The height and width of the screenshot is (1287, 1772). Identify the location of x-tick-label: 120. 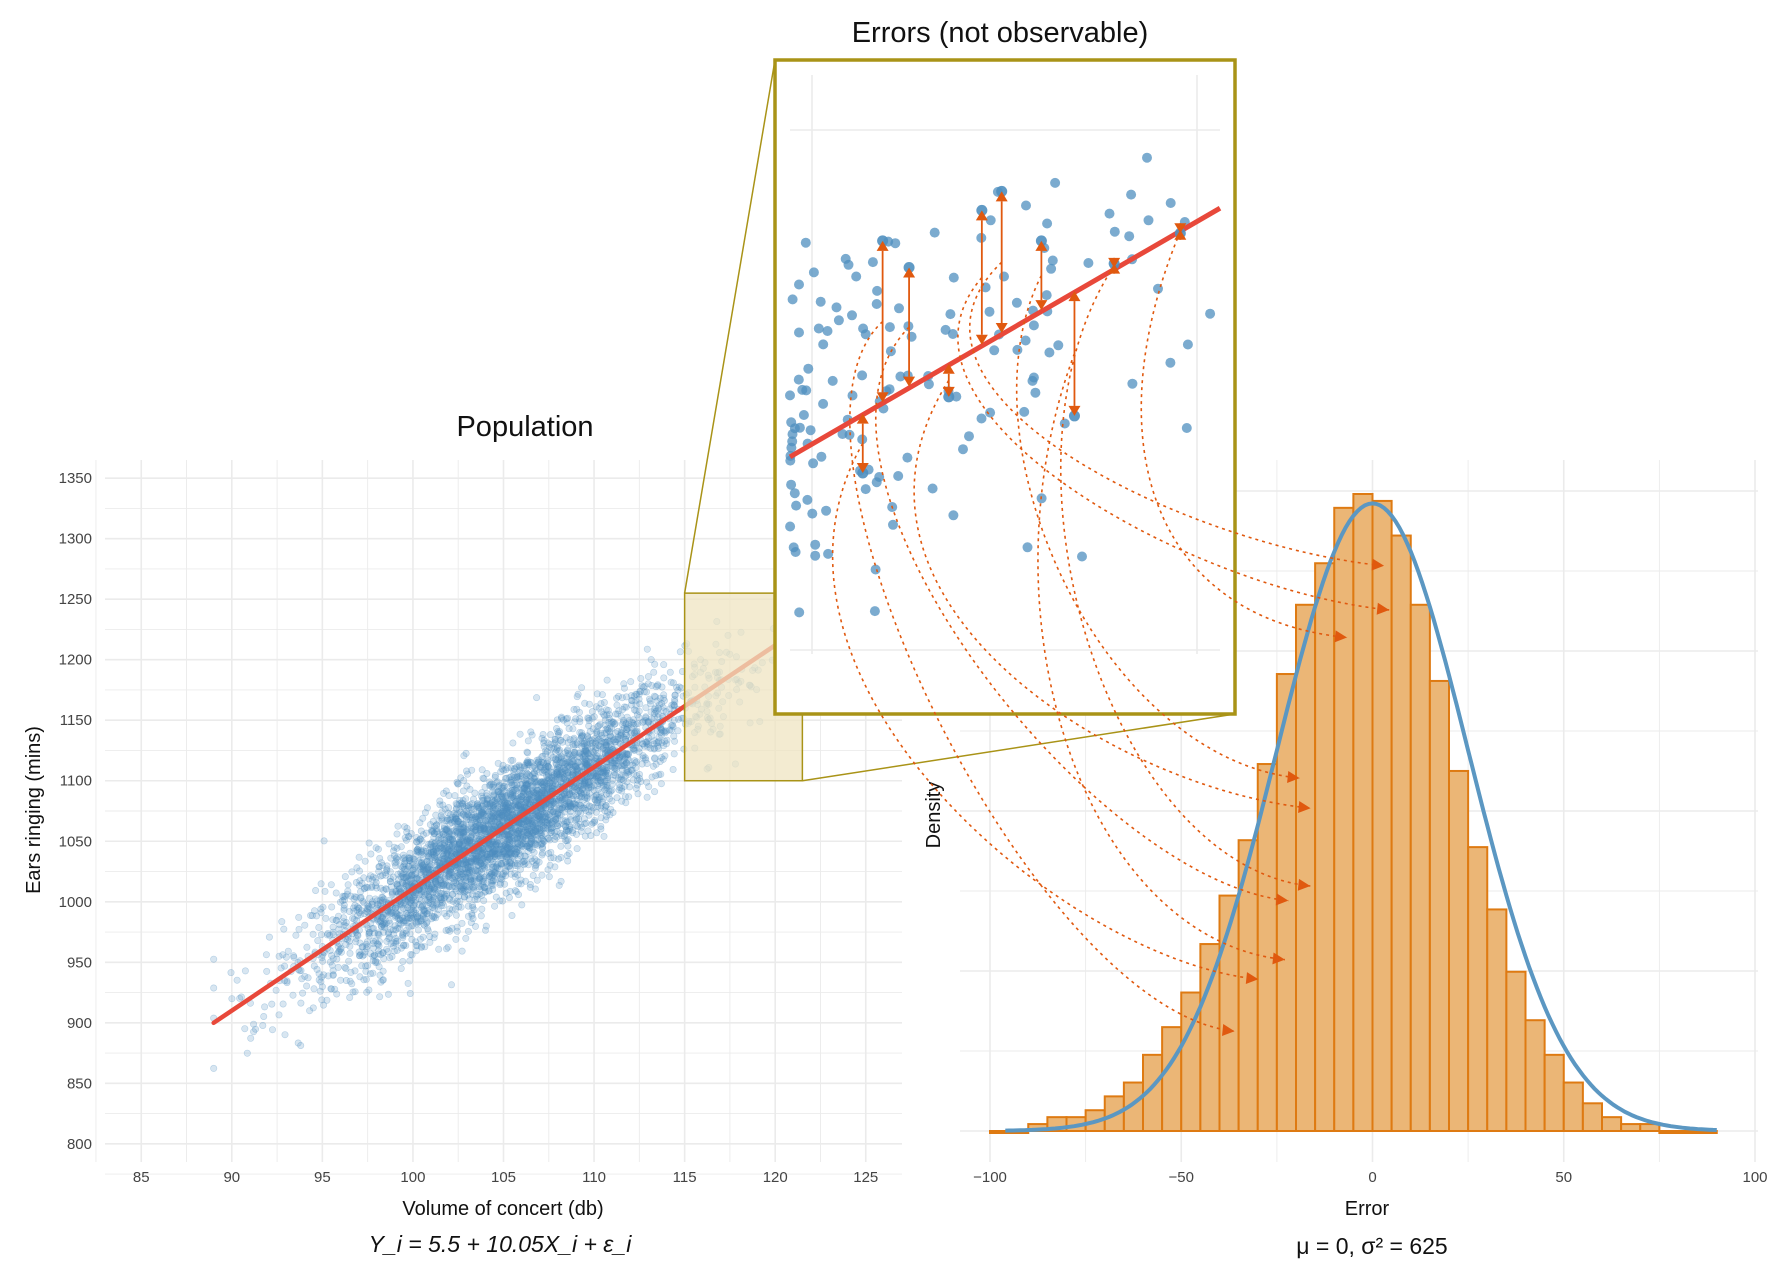
(775, 1177).